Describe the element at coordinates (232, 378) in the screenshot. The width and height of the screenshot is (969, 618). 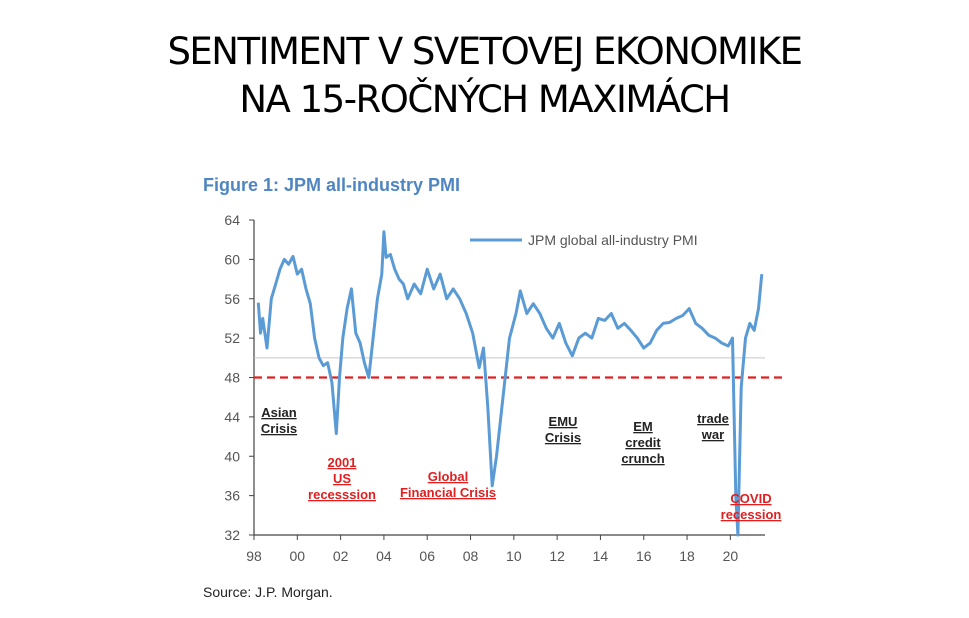
I see `y-tick-label: 48` at that location.